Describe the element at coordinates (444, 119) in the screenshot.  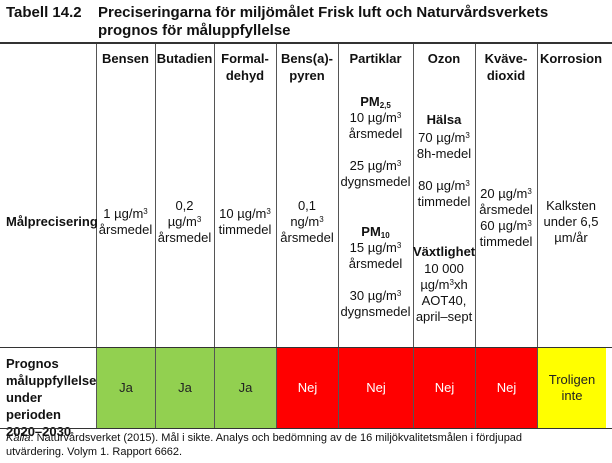
I see `ozon-halsa-label: Hälsa` at that location.